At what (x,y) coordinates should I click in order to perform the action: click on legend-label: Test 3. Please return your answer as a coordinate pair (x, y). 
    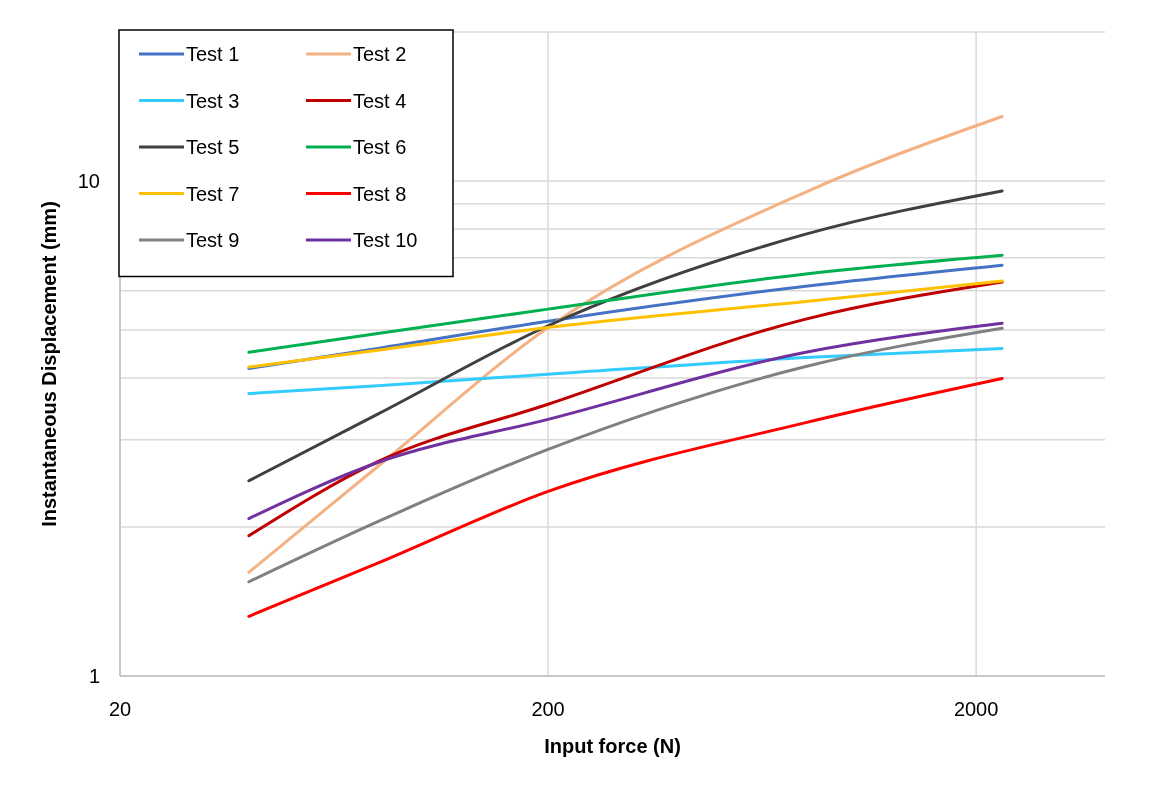
    Looking at the image, I should click on (213, 100).